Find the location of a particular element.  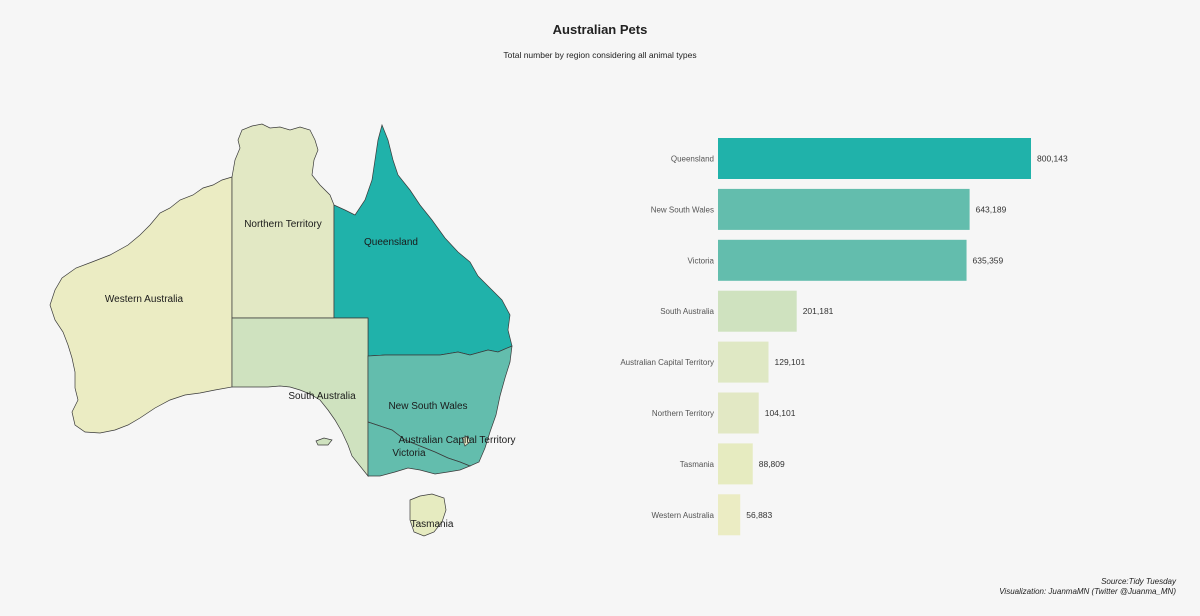

category-label-northern-territory: Northern Territory is located at coordinates (683, 413).